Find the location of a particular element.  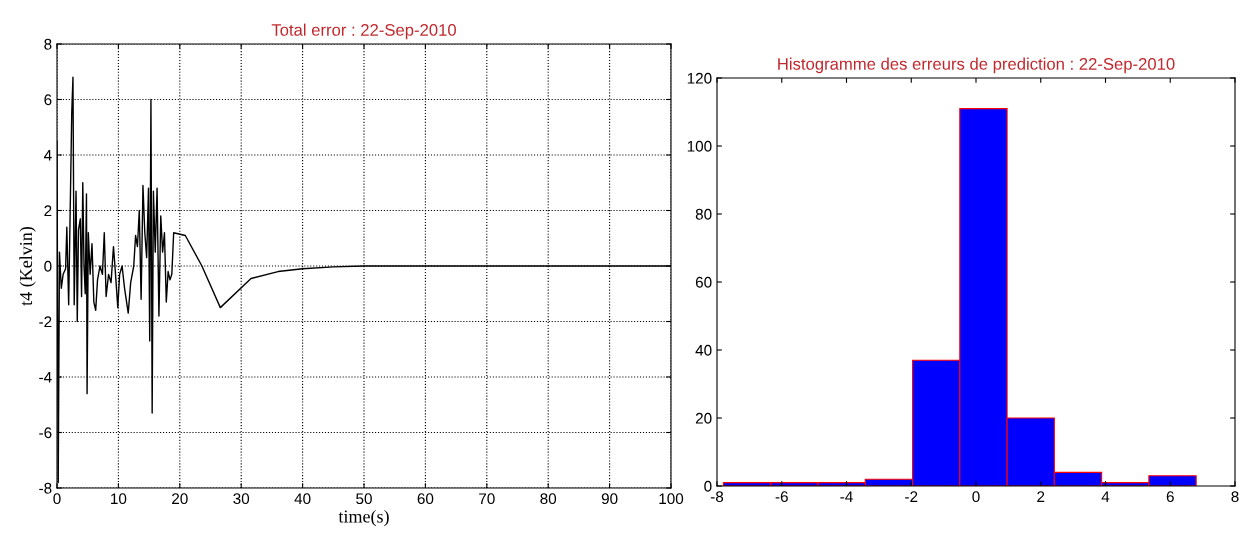

x-tick-label: 8 is located at coordinates (1235, 497).